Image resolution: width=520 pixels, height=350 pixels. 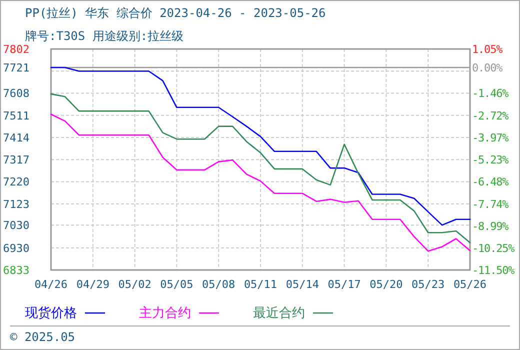 I want to click on y-tick-label: 7220, so click(x=16, y=182).